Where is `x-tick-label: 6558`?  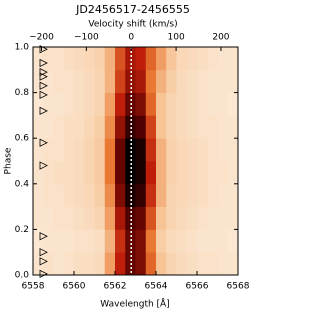
x-tick-label: 6558 is located at coordinates (33, 287).